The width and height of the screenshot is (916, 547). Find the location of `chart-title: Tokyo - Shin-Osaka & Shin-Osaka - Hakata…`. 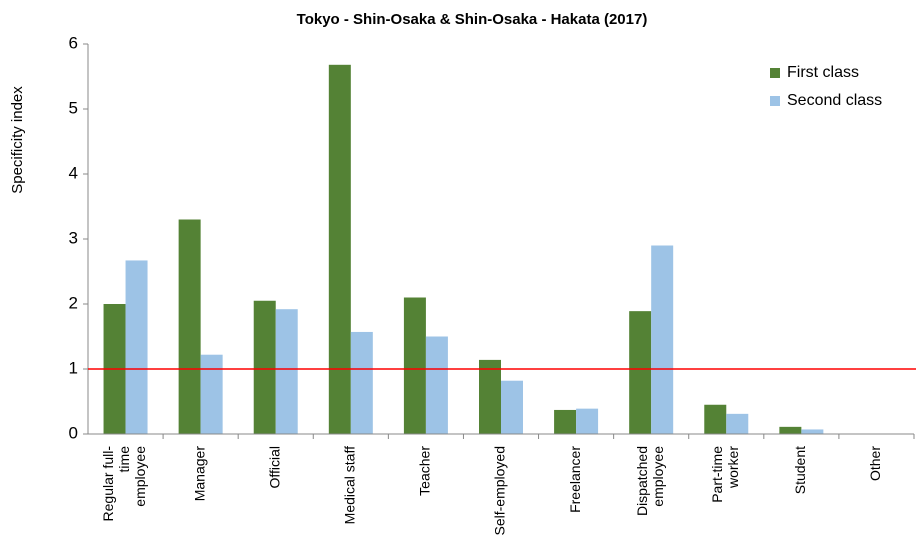

chart-title: Tokyo - Shin-Osaka & Shin-Osaka - Hakata… is located at coordinates (472, 19).